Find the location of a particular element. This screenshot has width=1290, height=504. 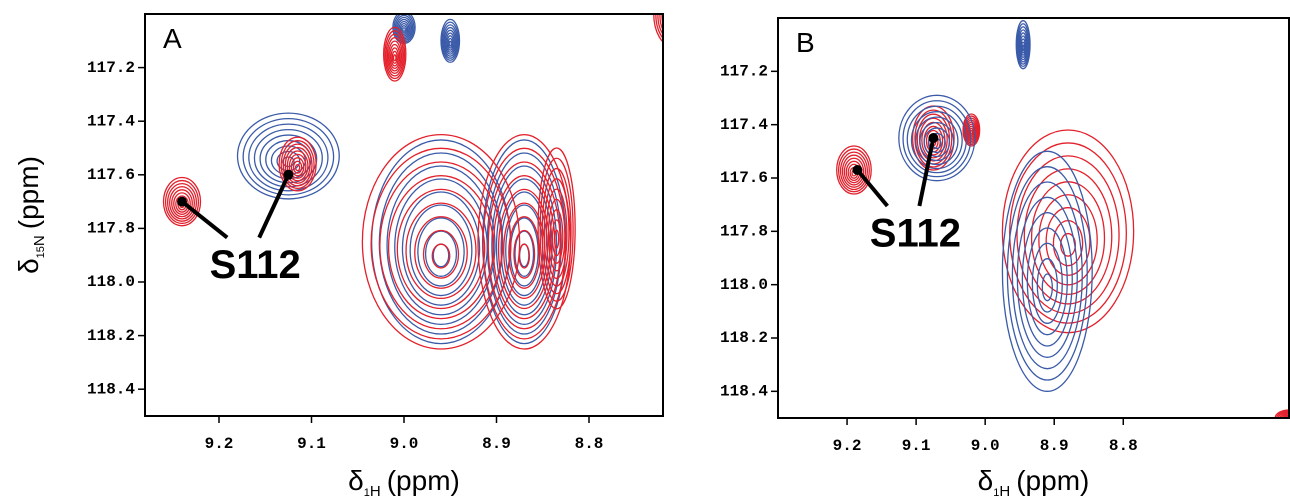

y-tick-label: 118.0 is located at coordinates (111, 282).